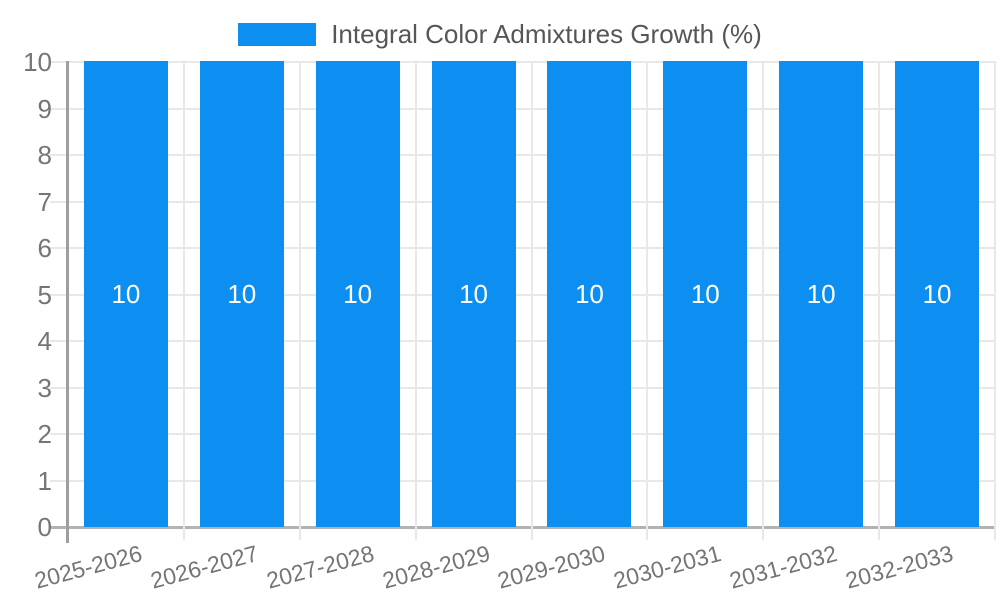  I want to click on x-axis-tick-label: 2025-2026, so click(88, 567).